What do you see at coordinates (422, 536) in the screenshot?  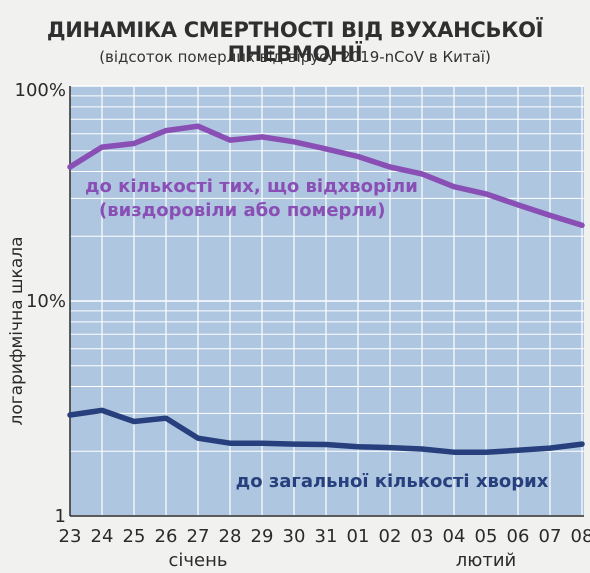 I see `x-tick-label: 03` at bounding box center [422, 536].